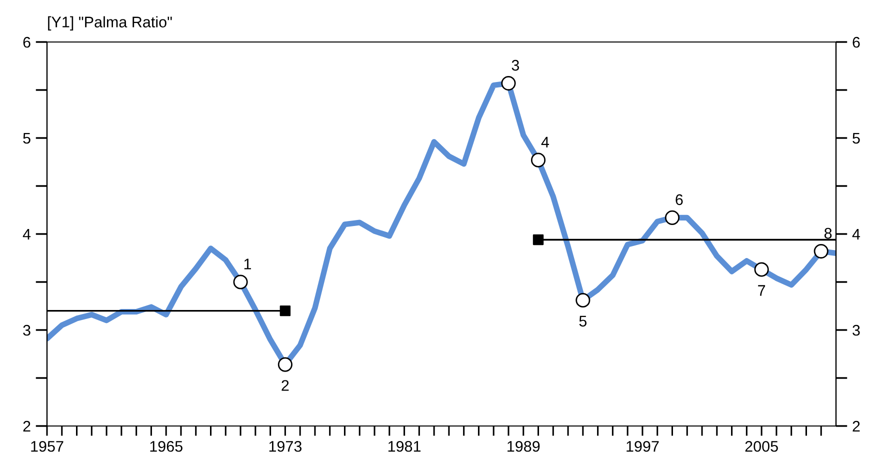 The image size is (871, 458). What do you see at coordinates (856, 138) in the screenshot?
I see `y2-tick-label: 5` at bounding box center [856, 138].